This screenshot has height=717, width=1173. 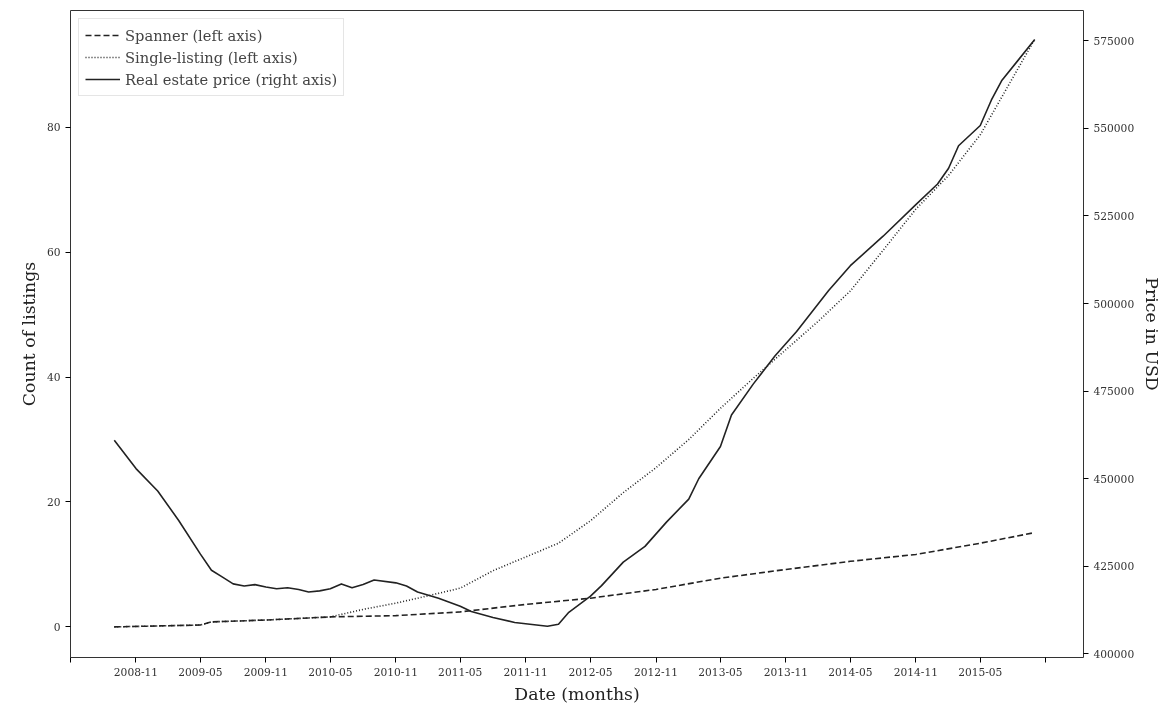 What do you see at coordinates (1114, 567) in the screenshot?
I see `y2-tick-label: 425000` at bounding box center [1114, 567].